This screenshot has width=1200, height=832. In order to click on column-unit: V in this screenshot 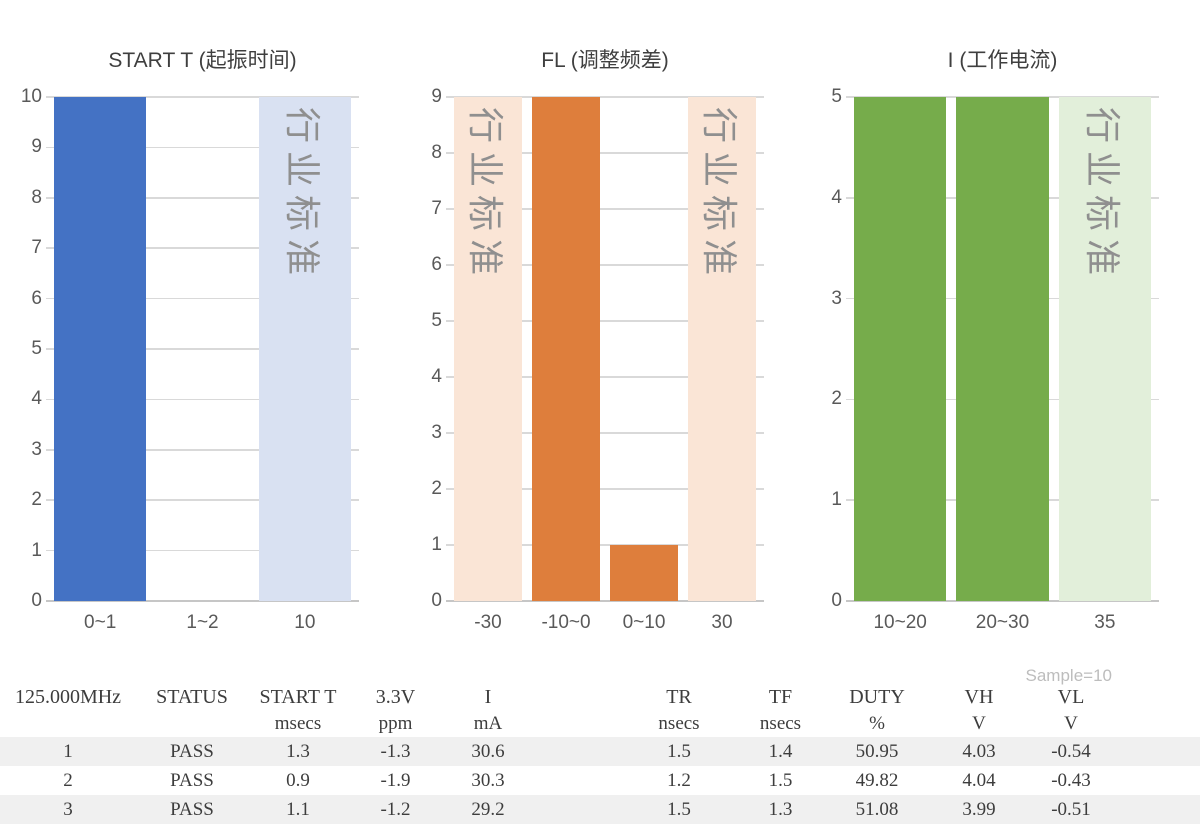, I will do `click(1071, 723)`.